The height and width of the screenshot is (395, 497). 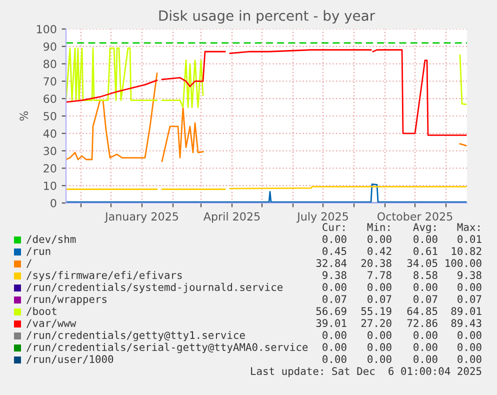 I want to click on legend-label: /run/credentials/systemd-journald.service, so click(x=154, y=288).